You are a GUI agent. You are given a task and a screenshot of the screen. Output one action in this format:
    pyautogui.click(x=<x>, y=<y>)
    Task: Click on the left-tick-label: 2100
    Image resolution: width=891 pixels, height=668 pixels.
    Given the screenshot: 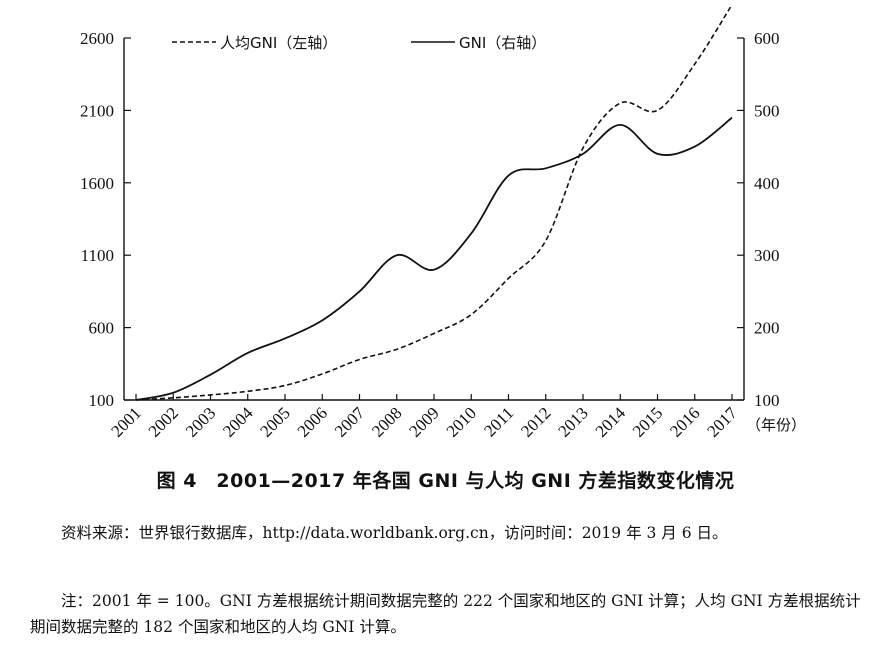 What is the action you would take?
    pyautogui.click(x=97, y=110)
    